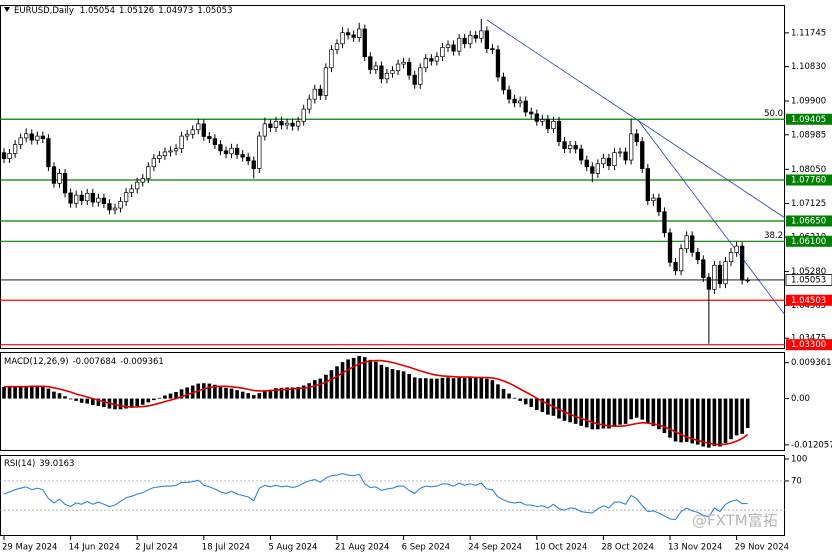  I want to click on level-label: 1.03300, so click(808, 345).